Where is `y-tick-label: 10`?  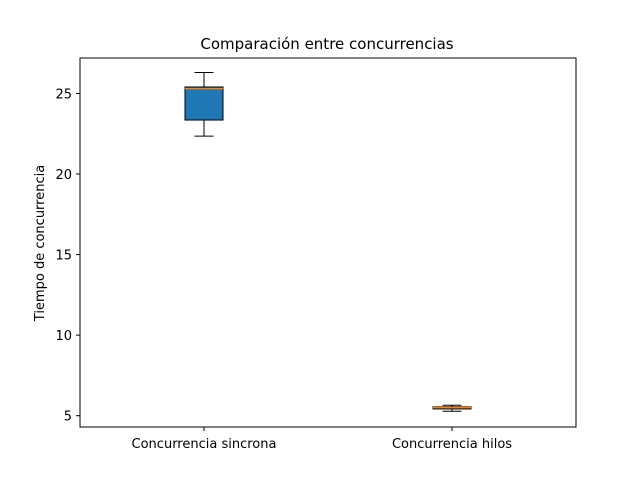
y-tick-label: 10 is located at coordinates (63, 336).